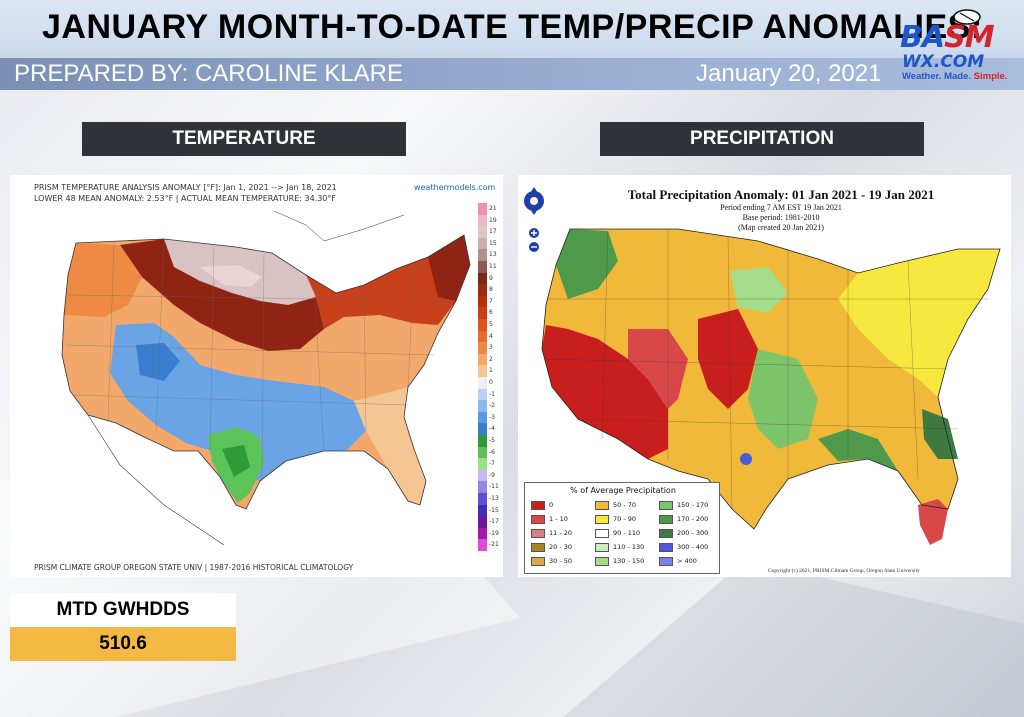 This screenshot has height=717, width=1024. What do you see at coordinates (491, 313) in the screenshot?
I see `scale-tick-label: 6` at bounding box center [491, 313].